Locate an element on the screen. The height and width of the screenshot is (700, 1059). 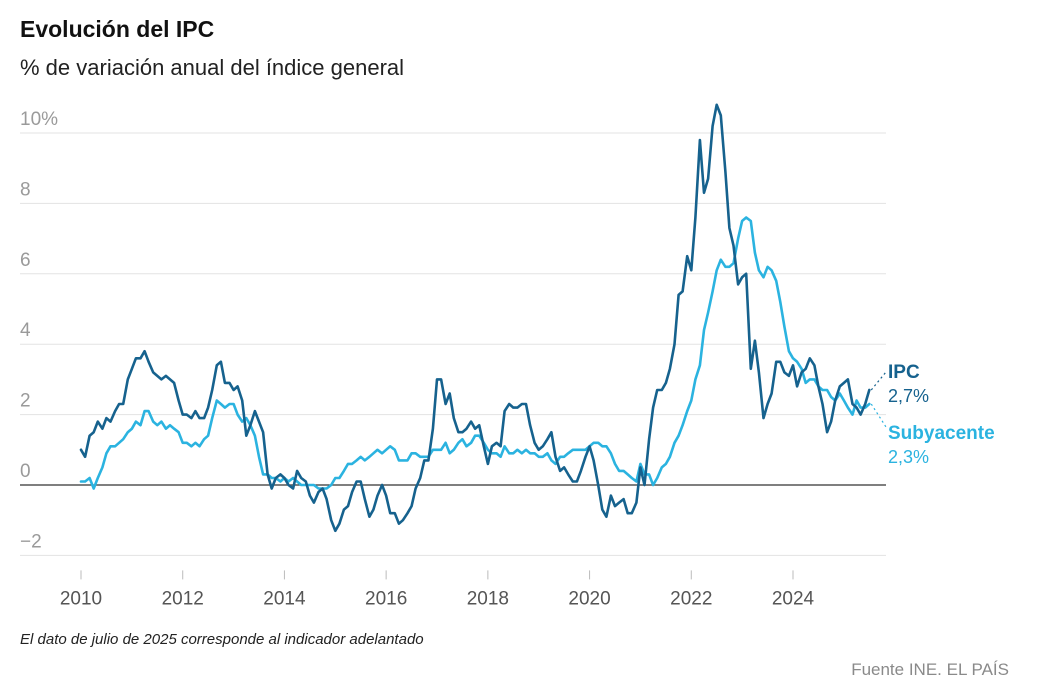
chart-subtitle: % de variación anual del índice general is located at coordinates (212, 67).